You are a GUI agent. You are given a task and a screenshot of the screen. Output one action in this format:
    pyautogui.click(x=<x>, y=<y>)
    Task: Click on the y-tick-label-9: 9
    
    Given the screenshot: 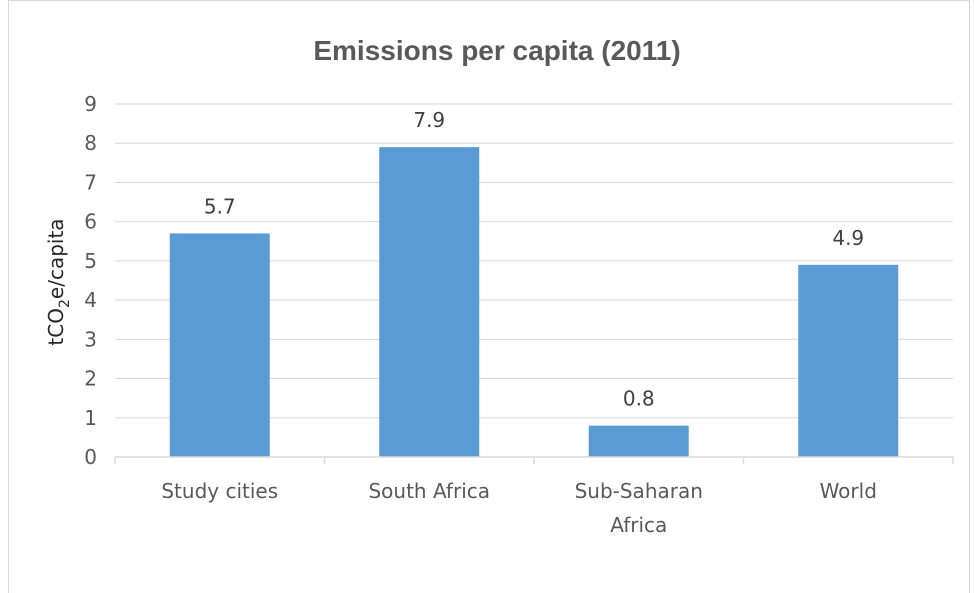 What is the action you would take?
    pyautogui.click(x=90, y=104)
    